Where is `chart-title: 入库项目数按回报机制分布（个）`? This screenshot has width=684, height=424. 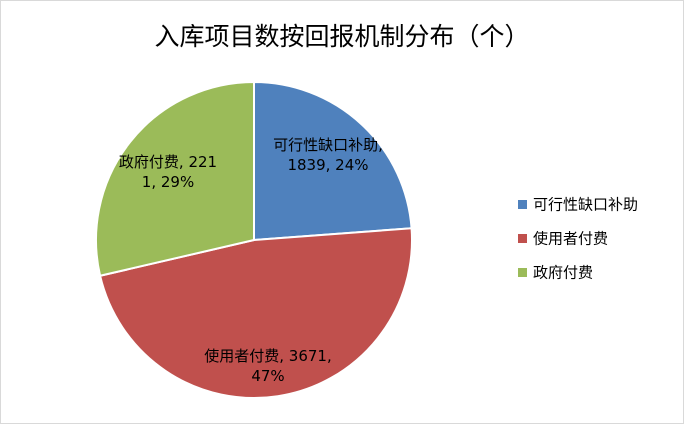 chart-title: 入库项目数按回报机制分布（个） is located at coordinates (341, 36).